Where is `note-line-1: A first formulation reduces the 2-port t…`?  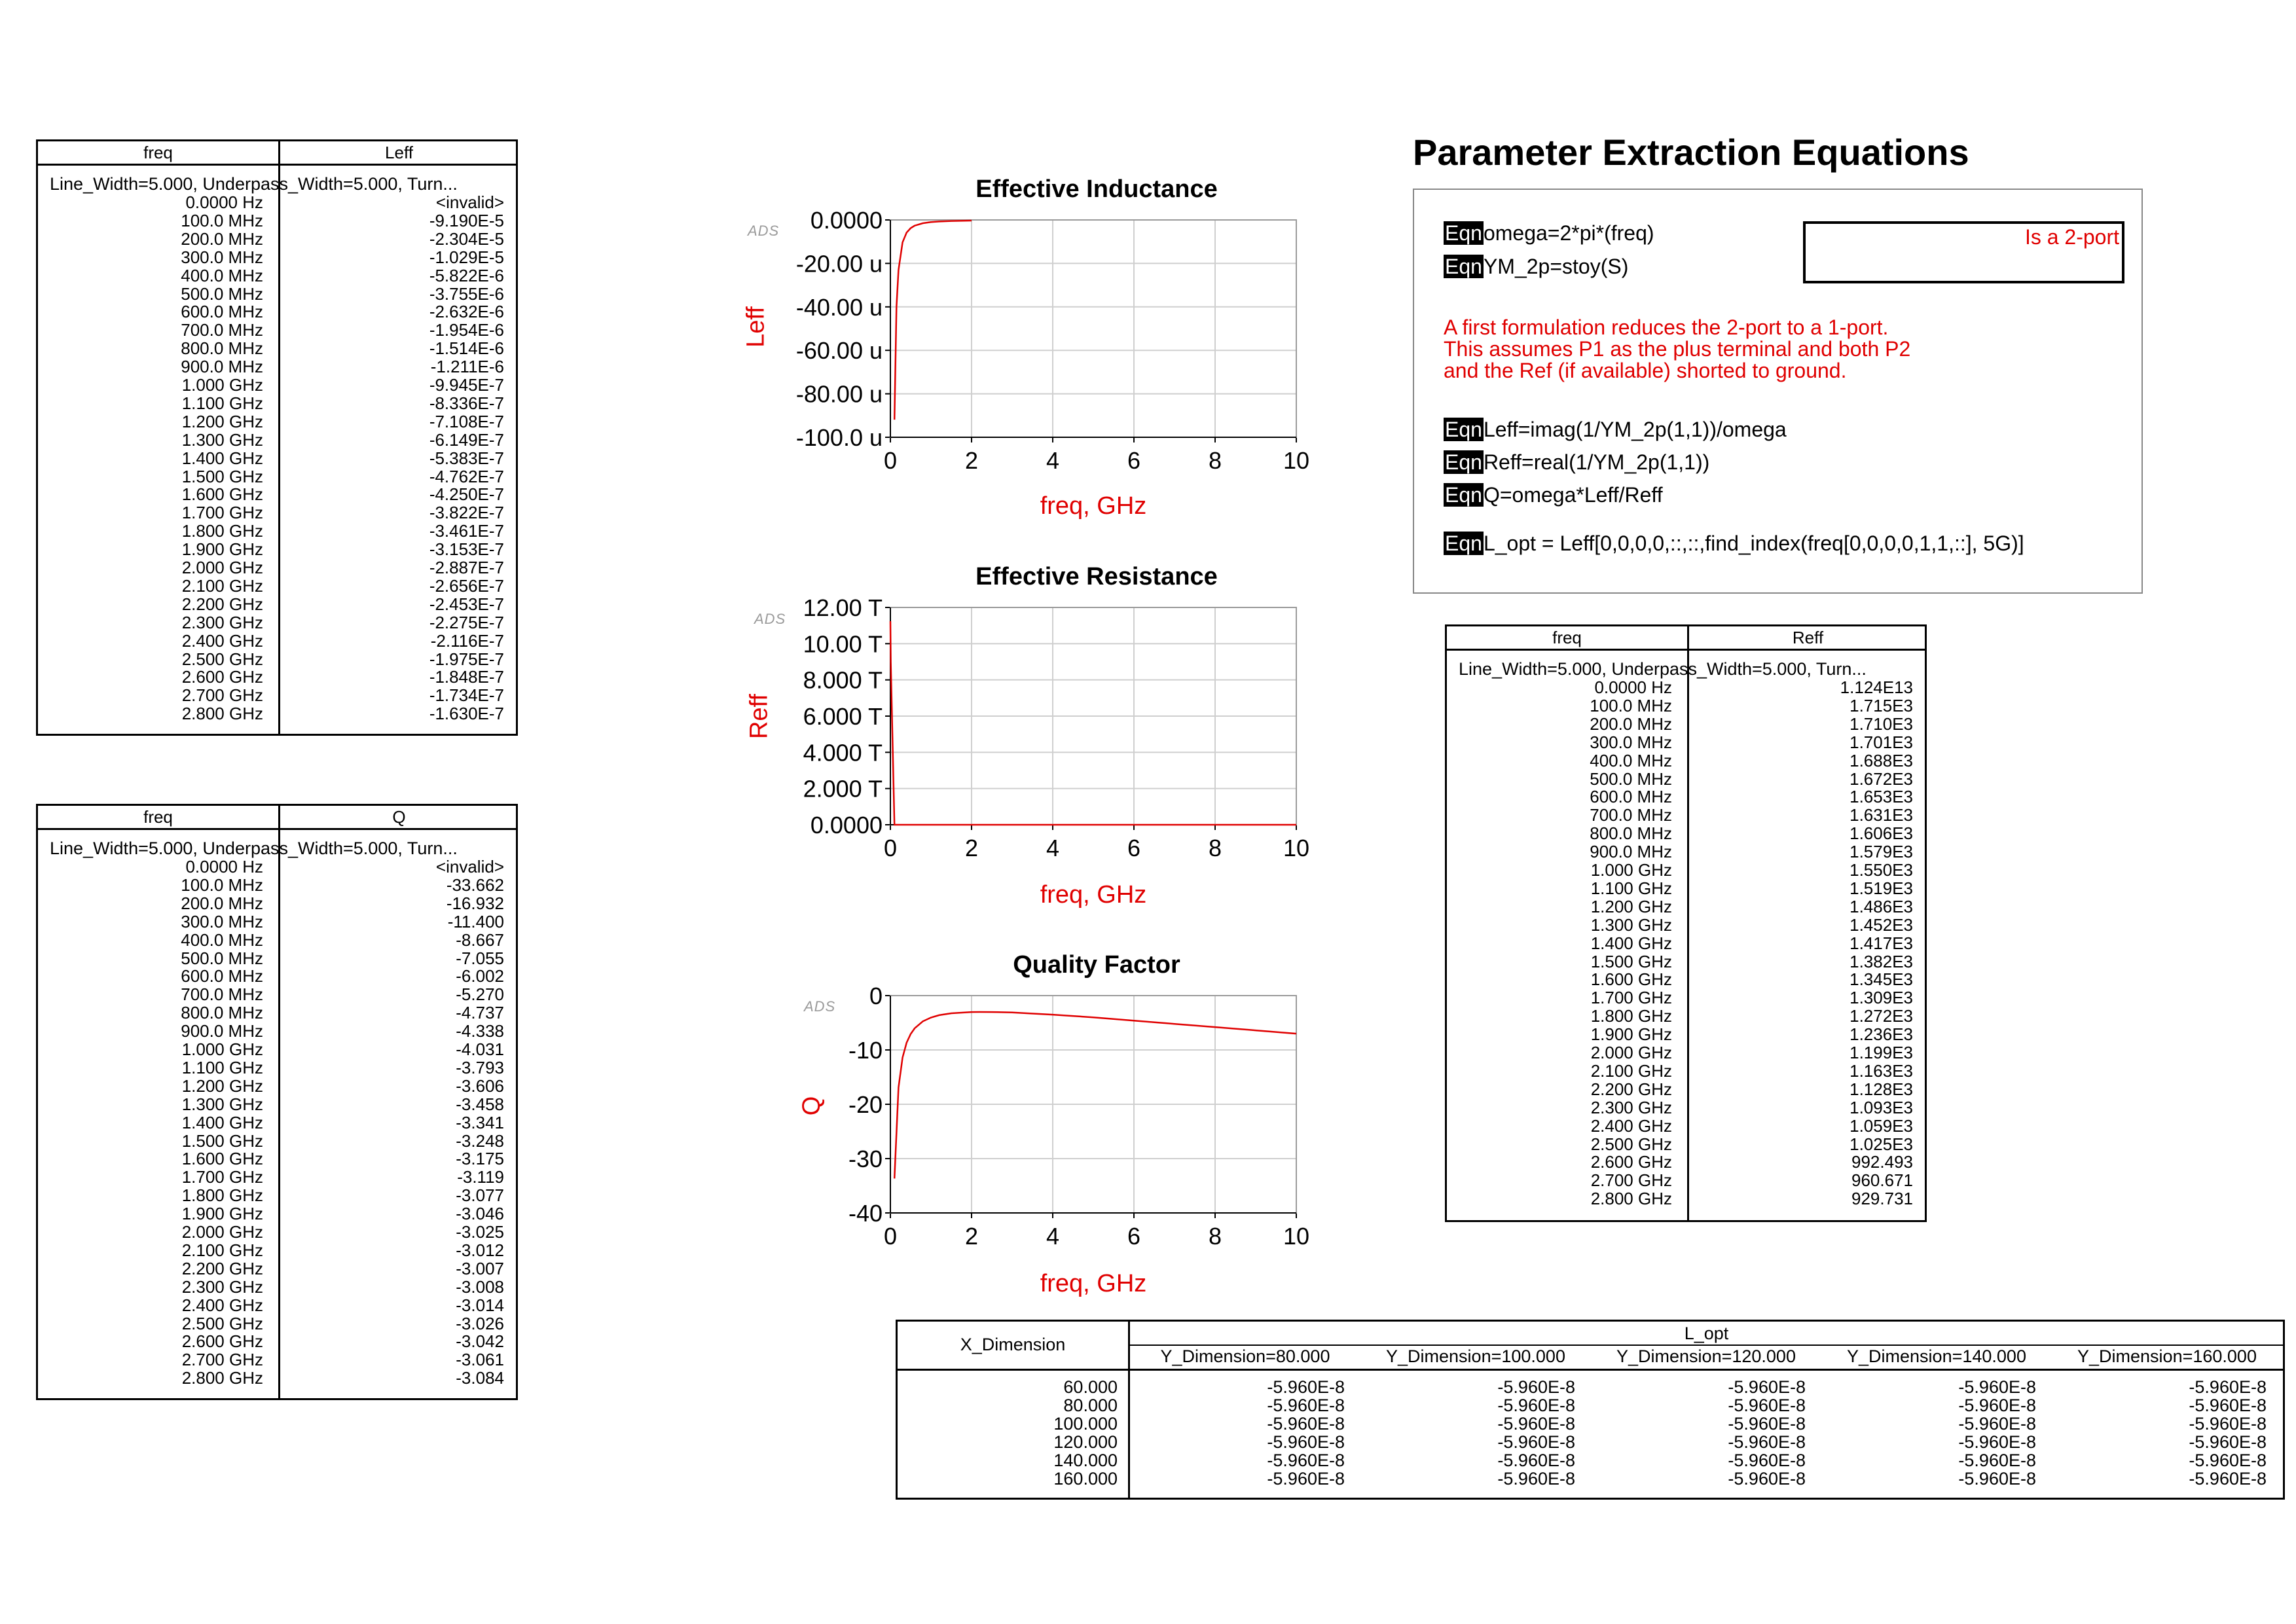
note-line-1: A first formulation reduces the 2-port t… is located at coordinates (1666, 327).